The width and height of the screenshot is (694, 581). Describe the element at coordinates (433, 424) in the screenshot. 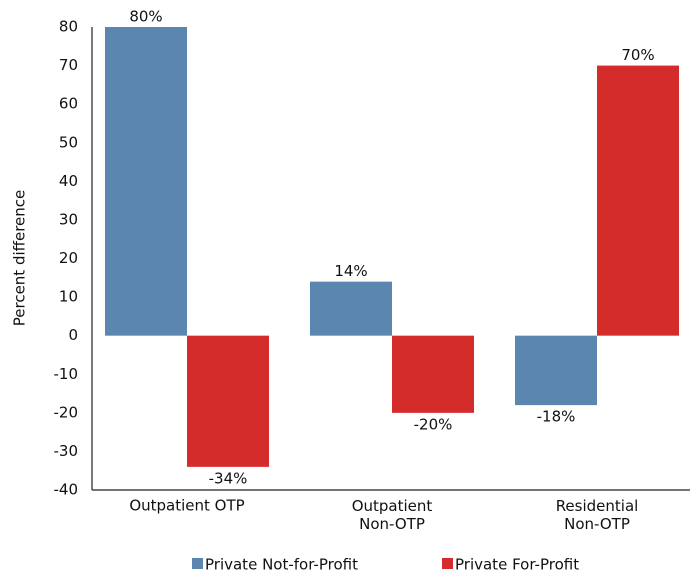

I see `value-label: -20%` at that location.